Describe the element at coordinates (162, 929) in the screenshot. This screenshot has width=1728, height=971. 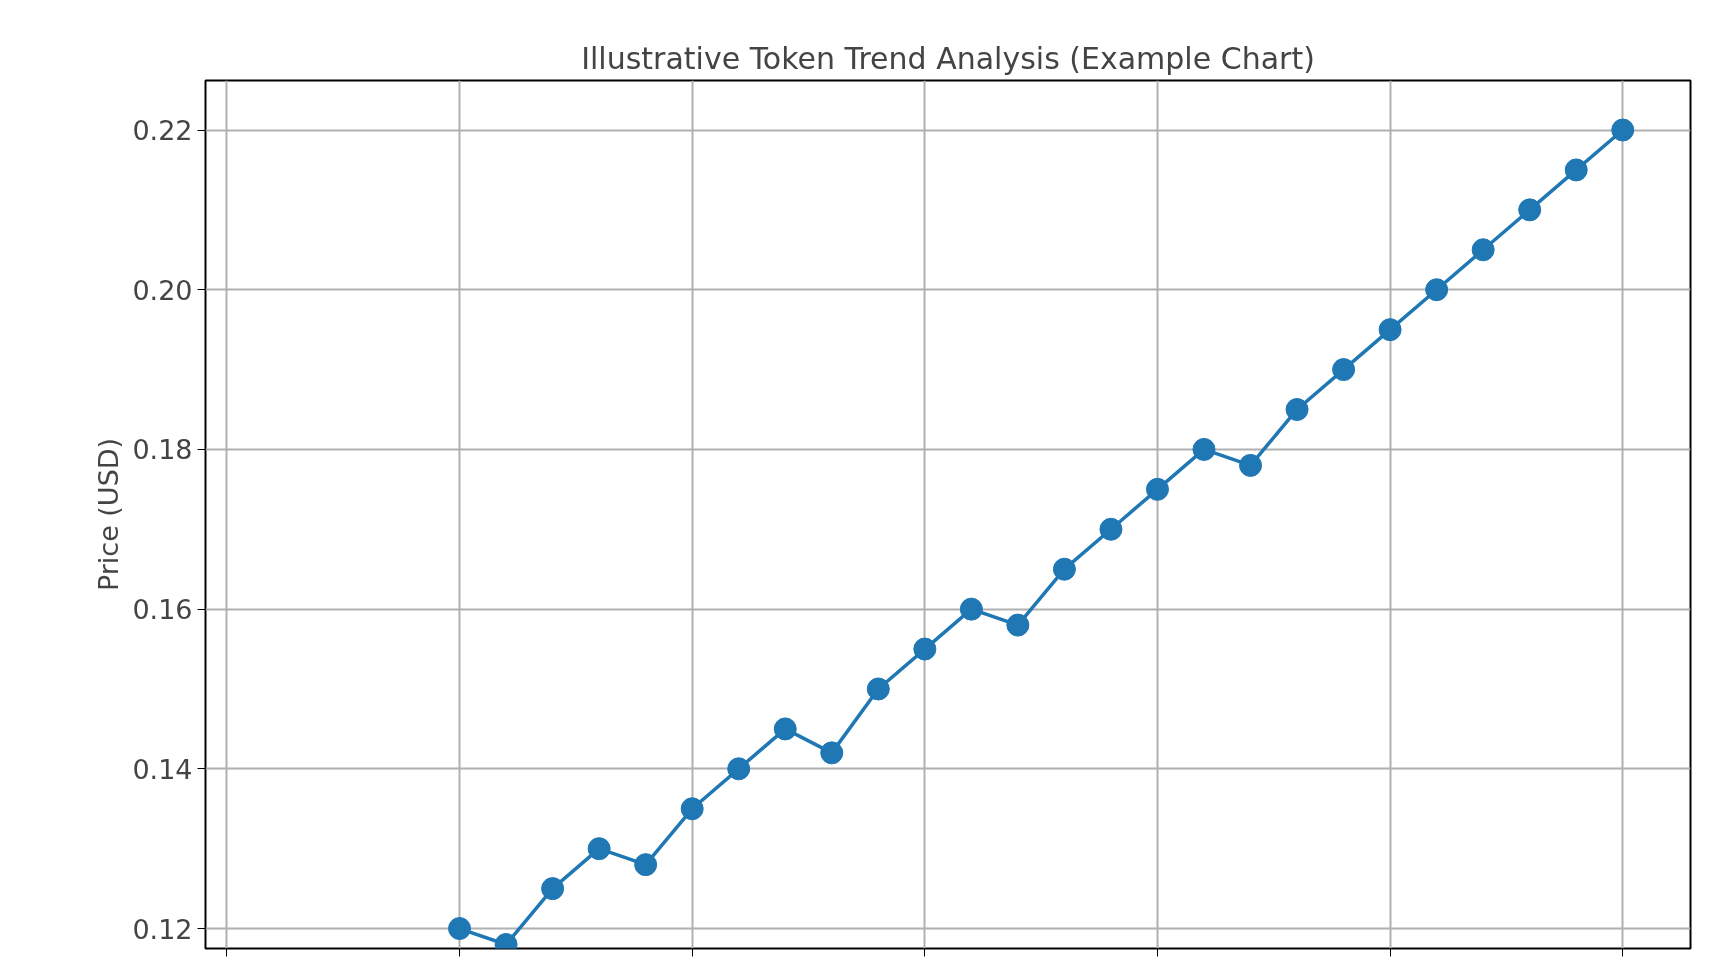
I see `y-tick-label: 0.12` at that location.